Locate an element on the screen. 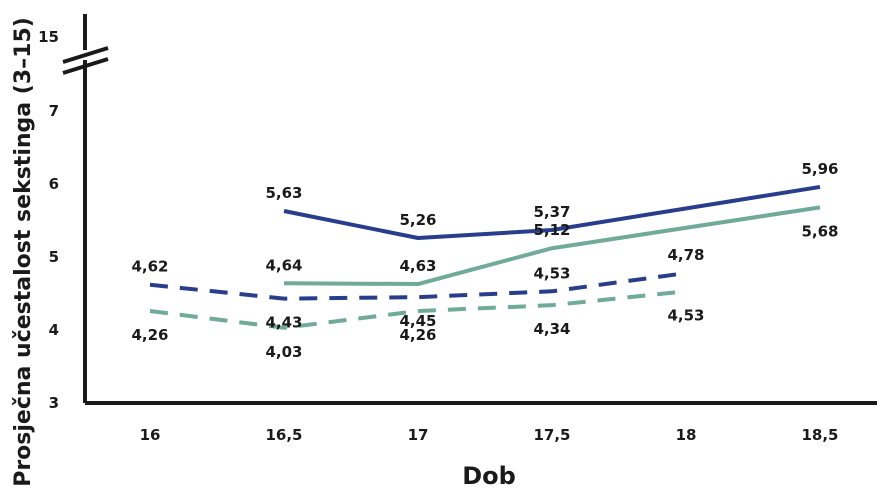  data-label: 4,63 is located at coordinates (417, 266).